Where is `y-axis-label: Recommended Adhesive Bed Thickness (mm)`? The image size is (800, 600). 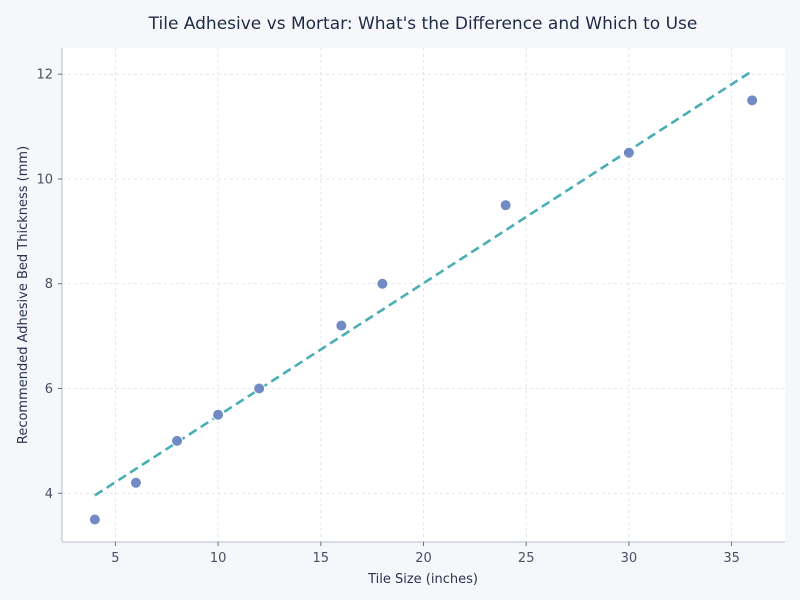
y-axis-label: Recommended Adhesive Bed Thickness (mm) is located at coordinates (23, 295).